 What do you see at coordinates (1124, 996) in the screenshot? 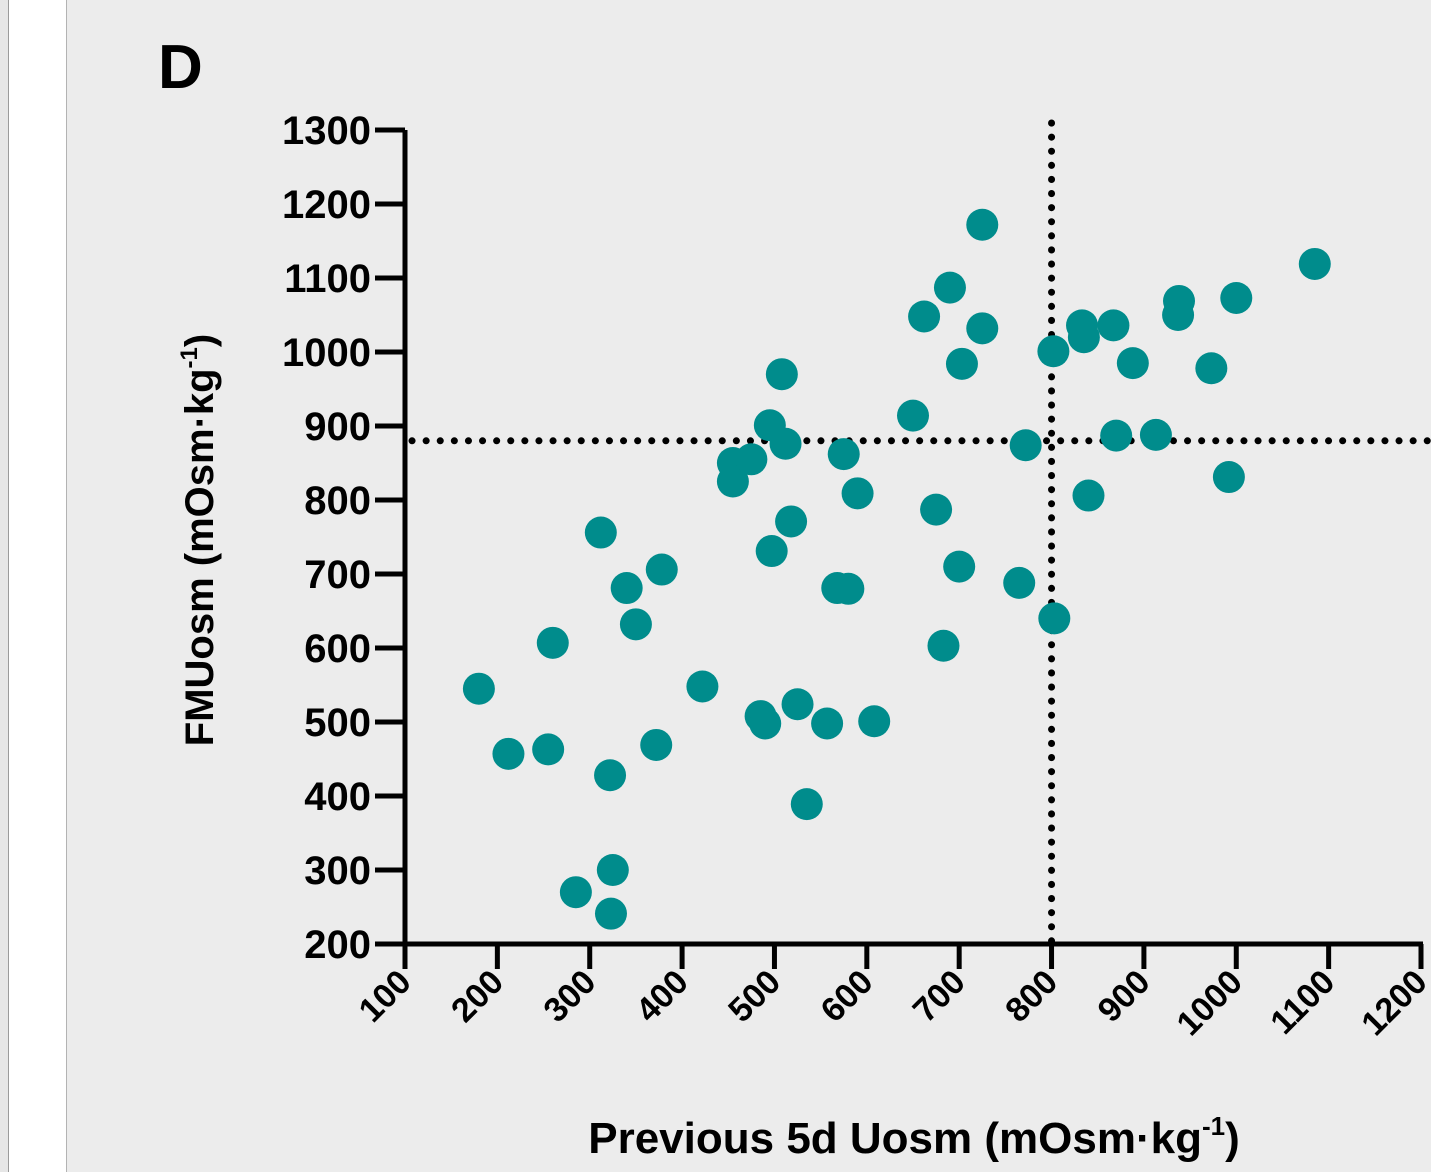
I see `x-tick-label: 900` at bounding box center [1124, 996].